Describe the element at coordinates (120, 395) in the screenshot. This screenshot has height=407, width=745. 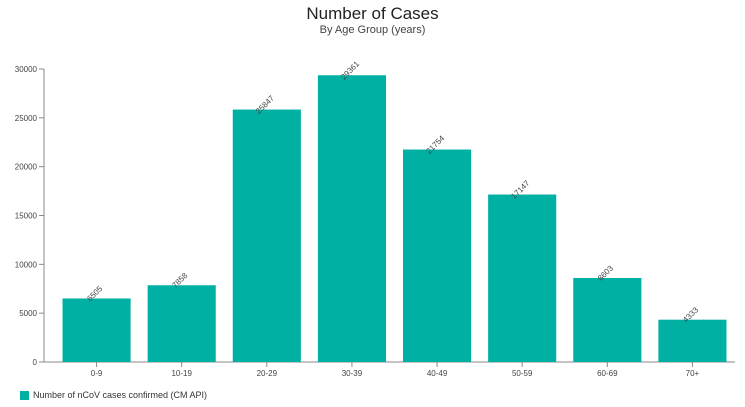
I see `legend-label: Number of nCoV cases confirmed (CM API)` at that location.